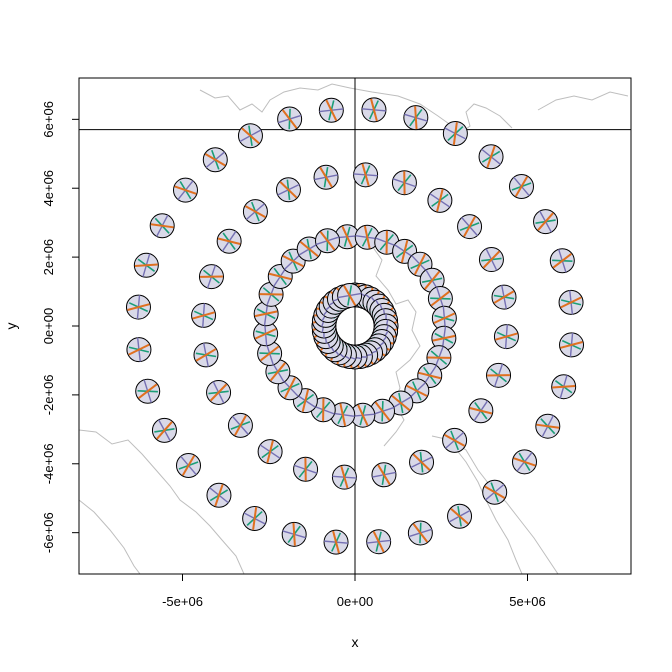 This screenshot has height=672, width=672. I want to click on y-axis-title: y, so click(11, 326).